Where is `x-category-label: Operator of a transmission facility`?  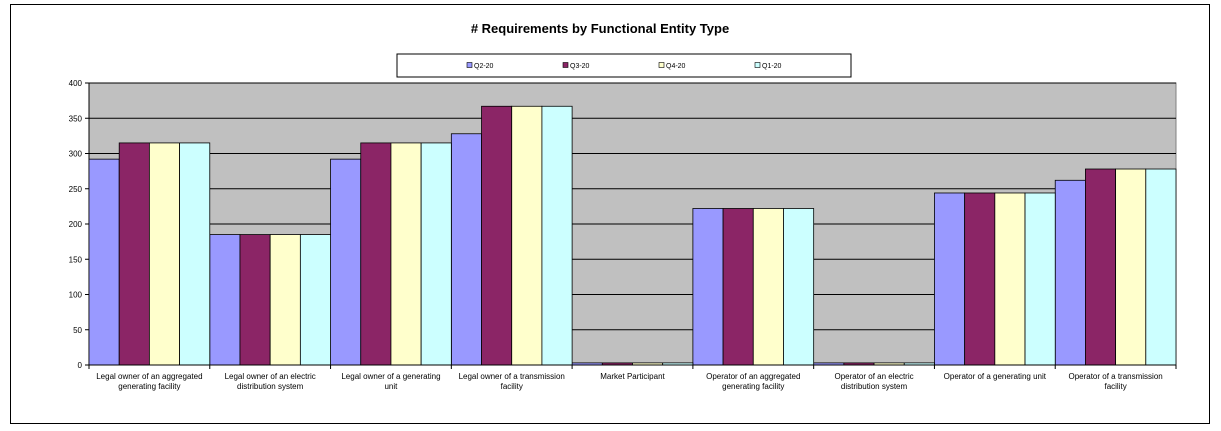 x-category-label: Operator of a transmission facility is located at coordinates (1115, 381).